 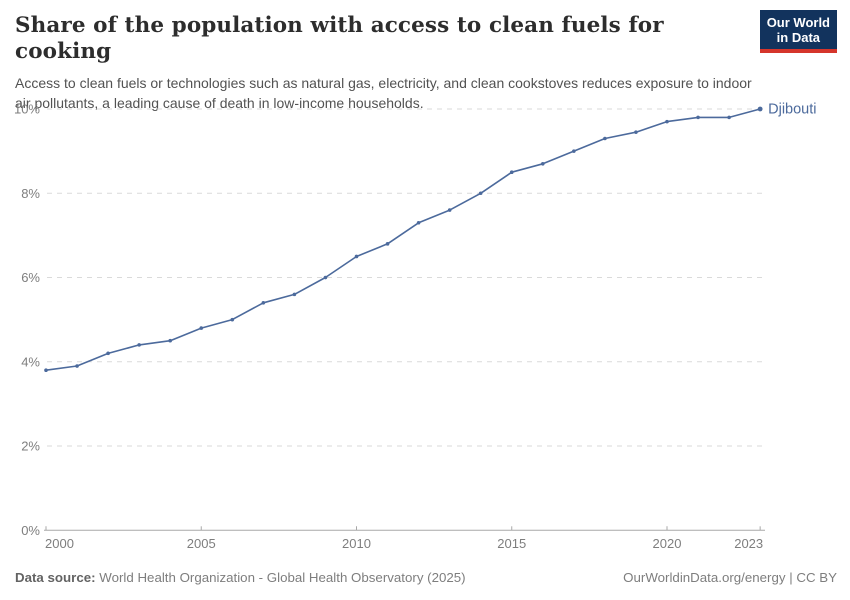 I want to click on y-axis-tick-label: 0%, so click(x=30, y=530).